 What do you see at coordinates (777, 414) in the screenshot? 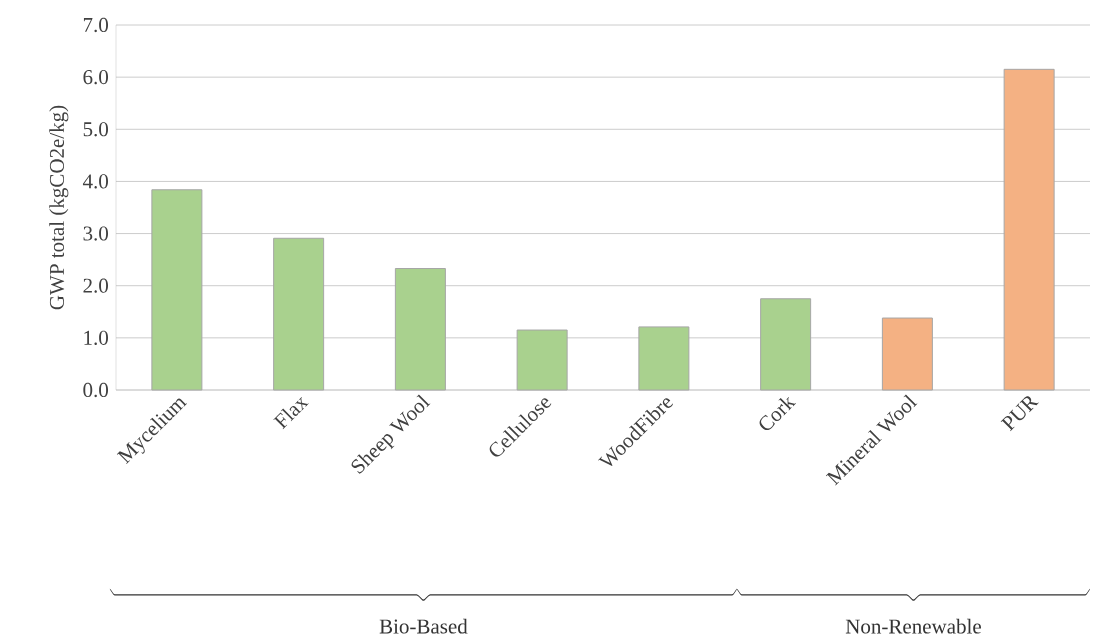
I see `x-tick-label: Cork` at bounding box center [777, 414].